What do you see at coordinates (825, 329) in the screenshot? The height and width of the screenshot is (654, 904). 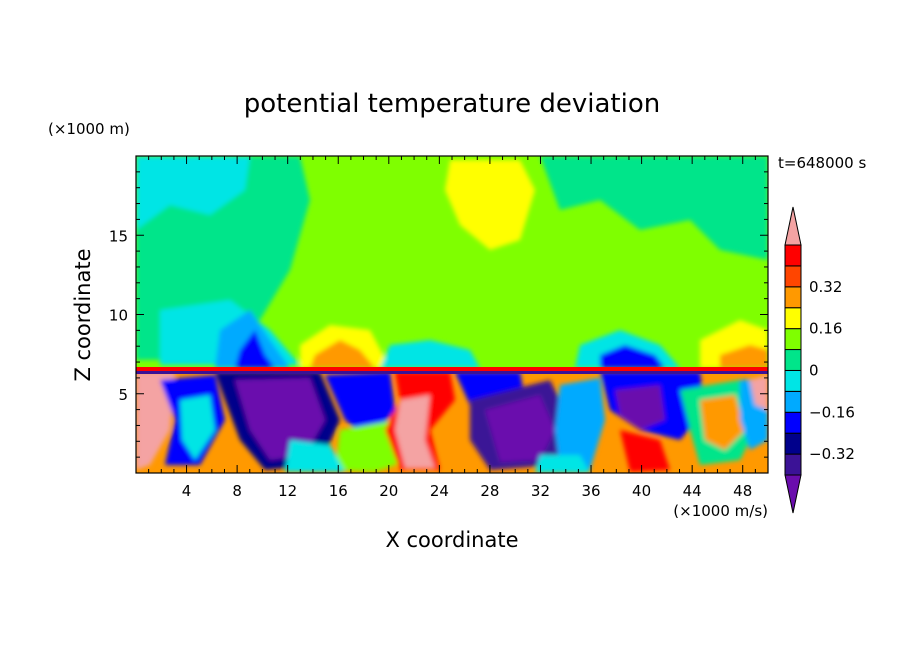 I see `colorbar-label: 0.16` at bounding box center [825, 329].